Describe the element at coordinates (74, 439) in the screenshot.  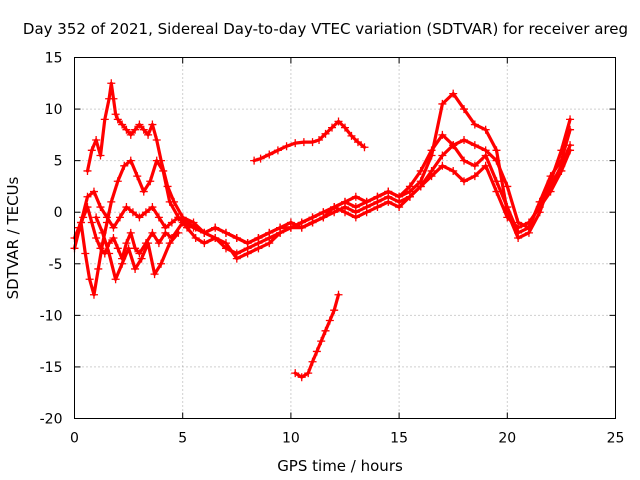
I see `x-tick-label: 0` at that location.